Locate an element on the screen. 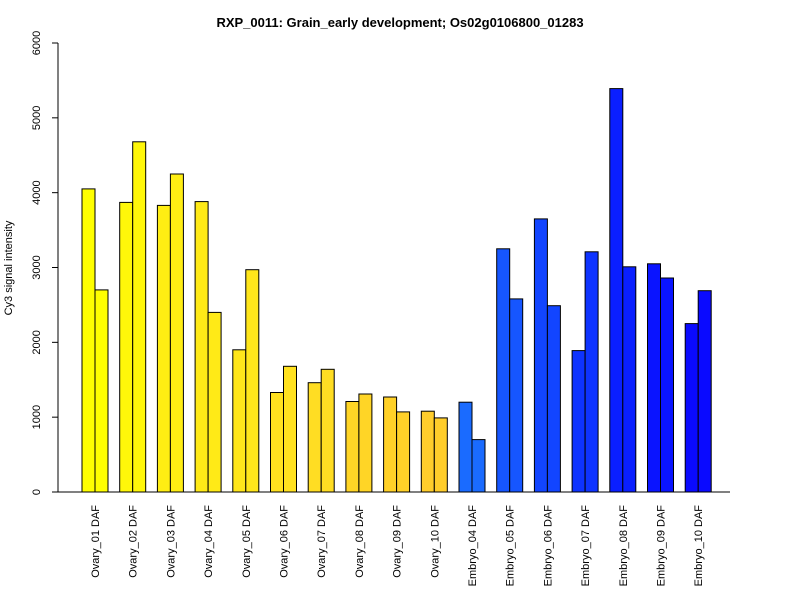 Image resolution: width=800 pixels, height=600 pixels. x-tick-label-15: Embryo_08 DAF is located at coordinates (624, 546).